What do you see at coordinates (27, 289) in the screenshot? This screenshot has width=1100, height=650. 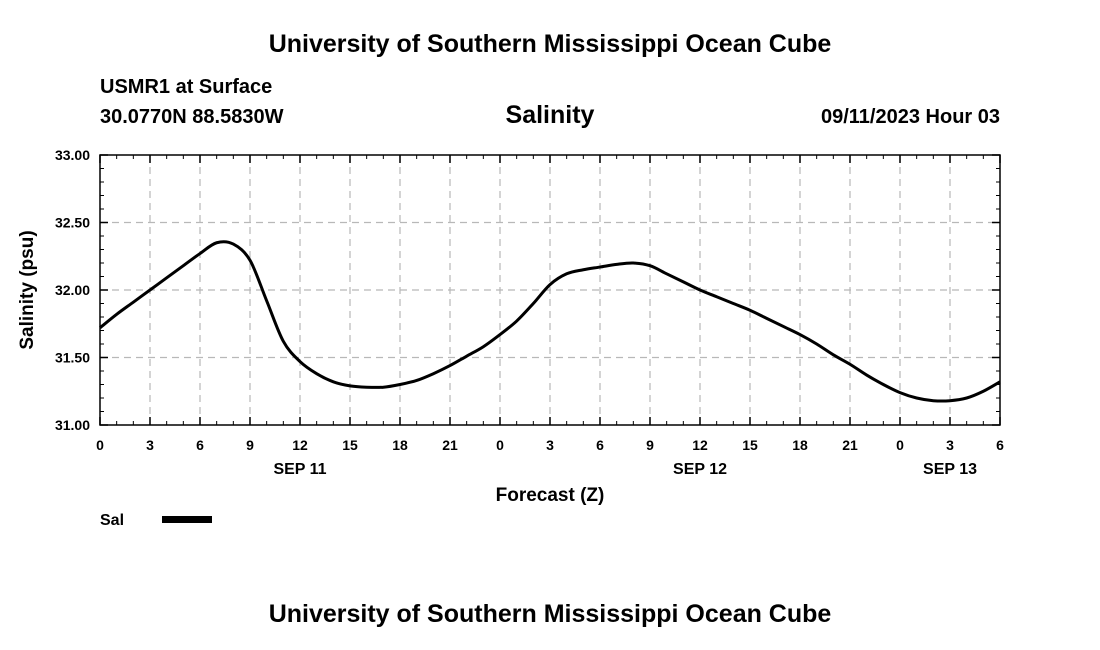 I see `y-axis-title: Salinity (psu)` at bounding box center [27, 289].